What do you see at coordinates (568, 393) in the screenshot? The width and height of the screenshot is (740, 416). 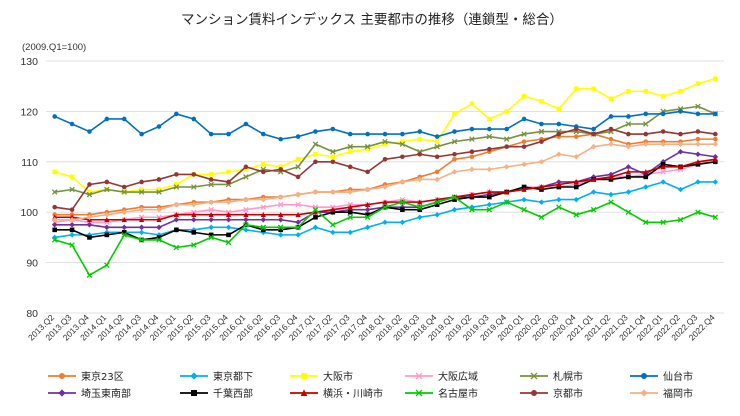 I see `legend-label-10: 京都市` at bounding box center [568, 393].